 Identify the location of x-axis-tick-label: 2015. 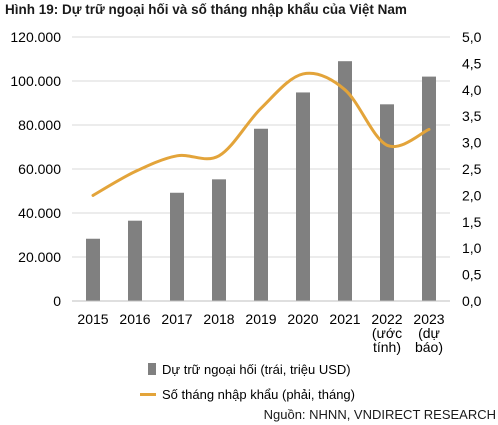
(92, 319).